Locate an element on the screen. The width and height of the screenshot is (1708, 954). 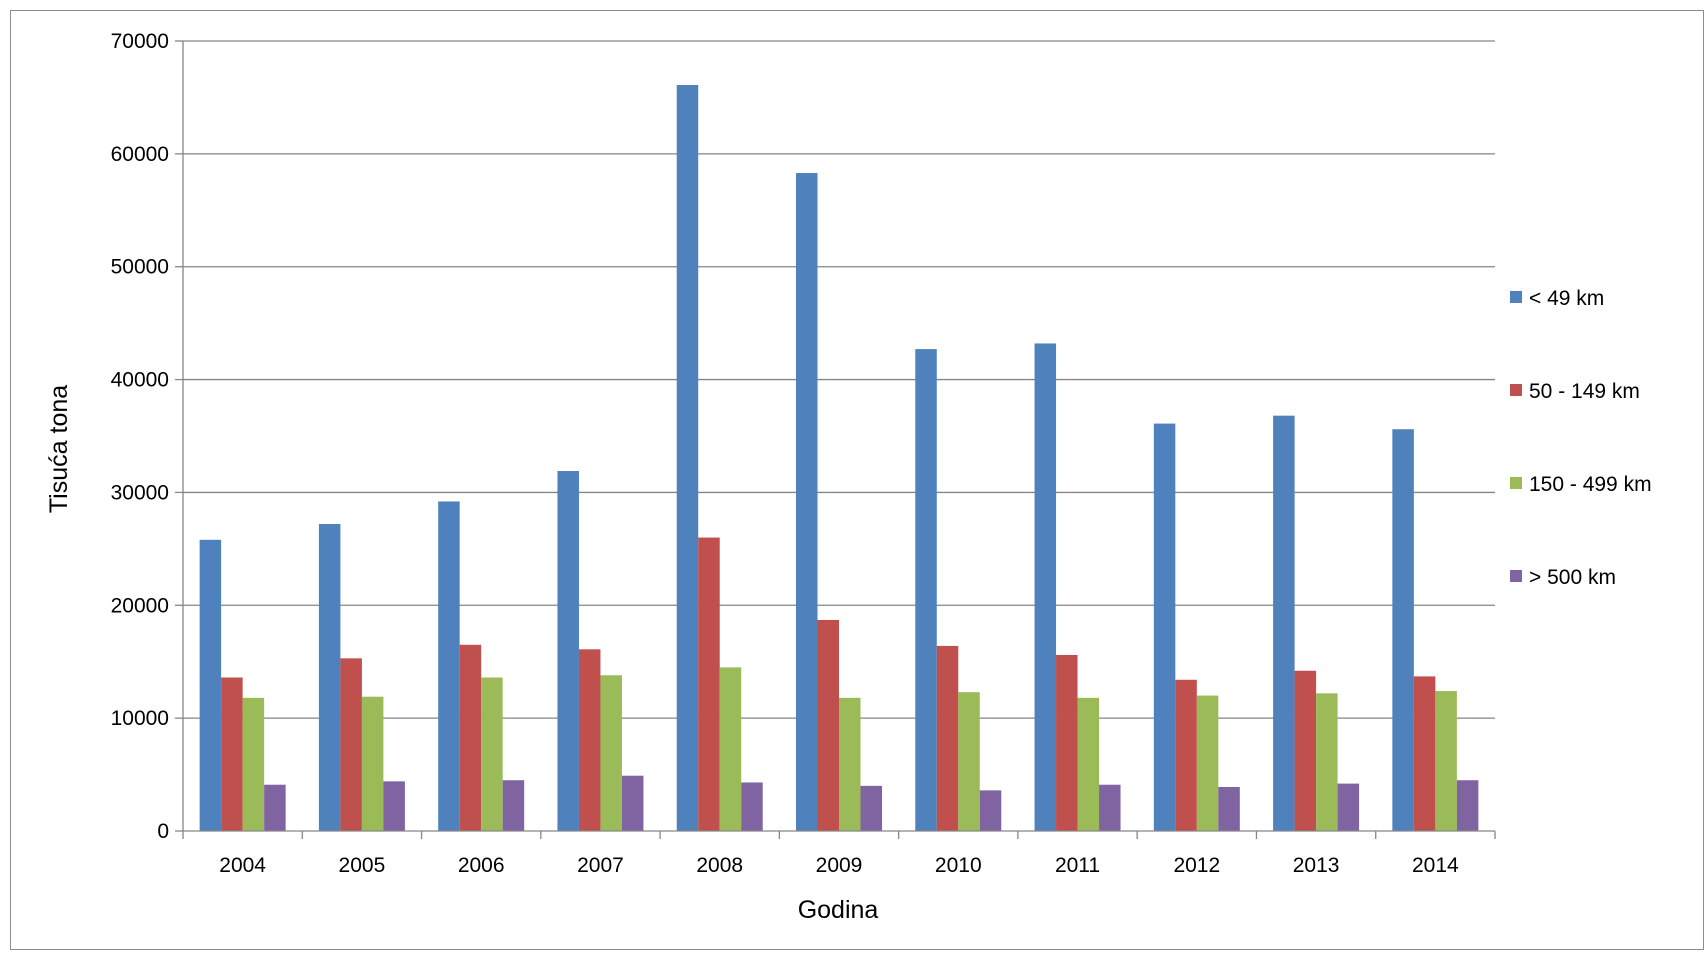
legend-label: 50 - 149 km is located at coordinates (1584, 391).